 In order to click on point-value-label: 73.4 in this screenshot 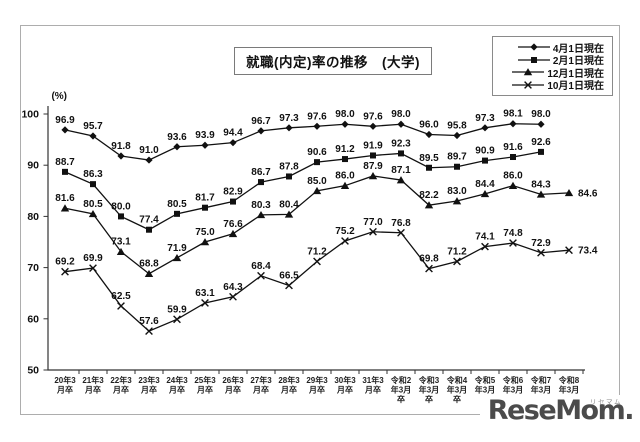, I will do `click(588, 251)`.